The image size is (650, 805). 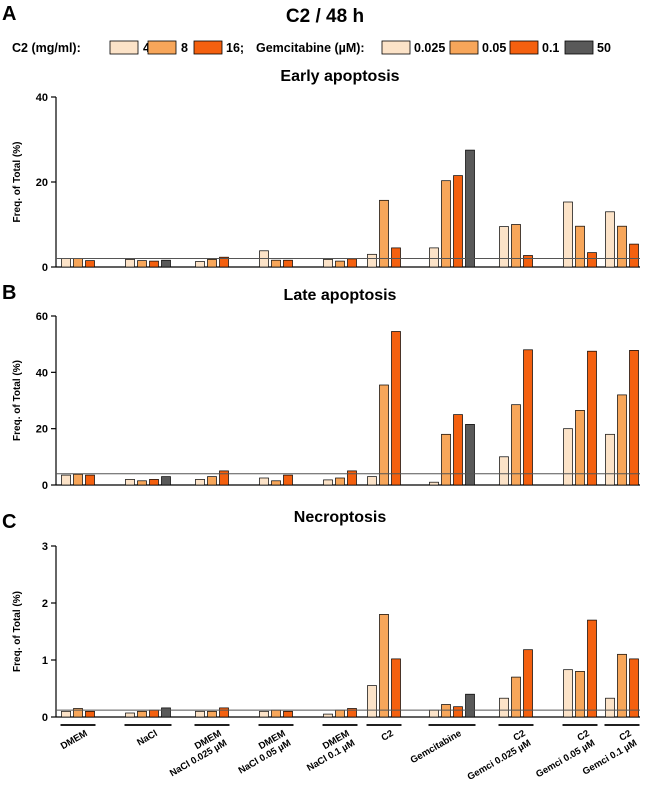 What do you see at coordinates (45, 604) in the screenshot?
I see `y-tick-label: 2` at bounding box center [45, 604].